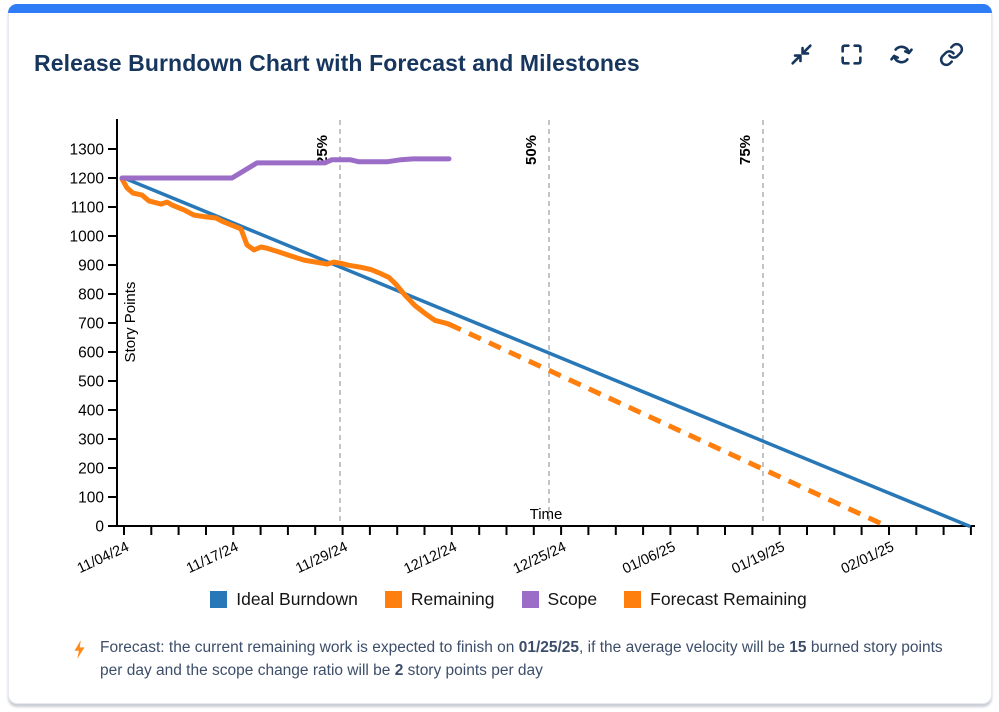 This screenshot has width=999, height=712. I want to click on y-tick-label: 200, so click(91, 469).